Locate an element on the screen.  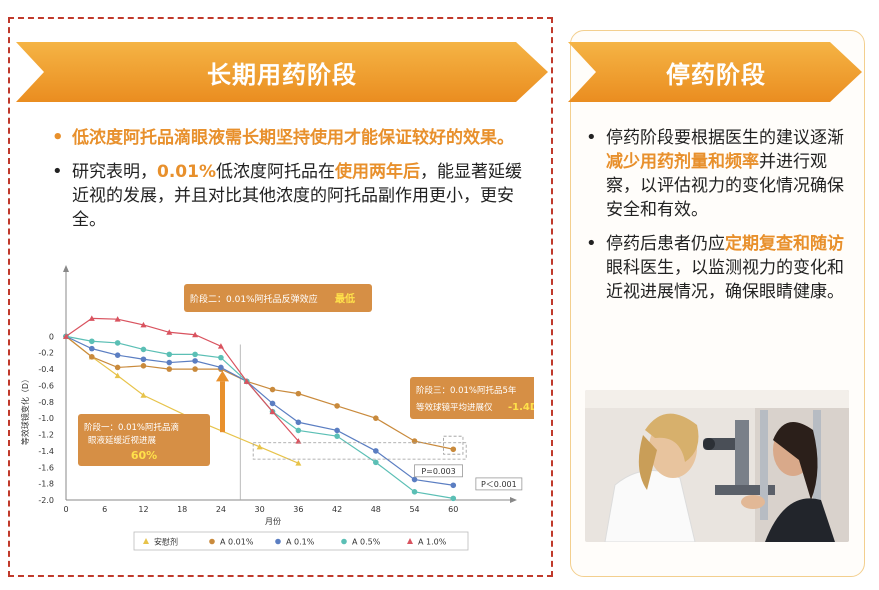
y-tick-label: -0.4 is located at coordinates (46, 369).